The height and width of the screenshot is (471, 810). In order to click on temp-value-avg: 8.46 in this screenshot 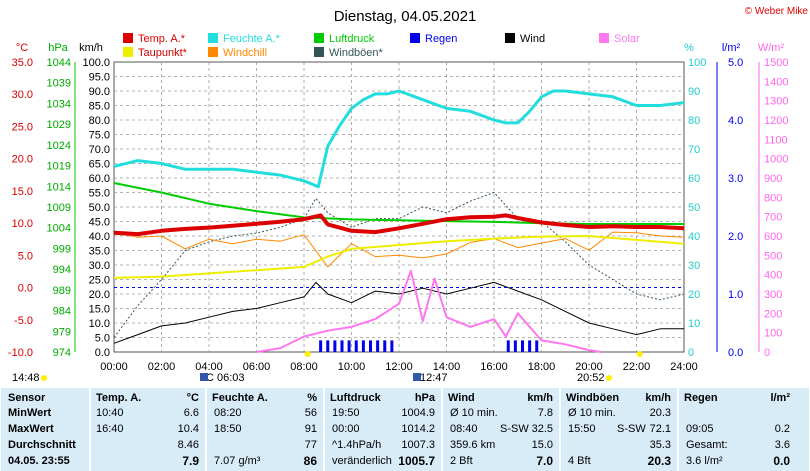, I will do `click(188, 445)`.